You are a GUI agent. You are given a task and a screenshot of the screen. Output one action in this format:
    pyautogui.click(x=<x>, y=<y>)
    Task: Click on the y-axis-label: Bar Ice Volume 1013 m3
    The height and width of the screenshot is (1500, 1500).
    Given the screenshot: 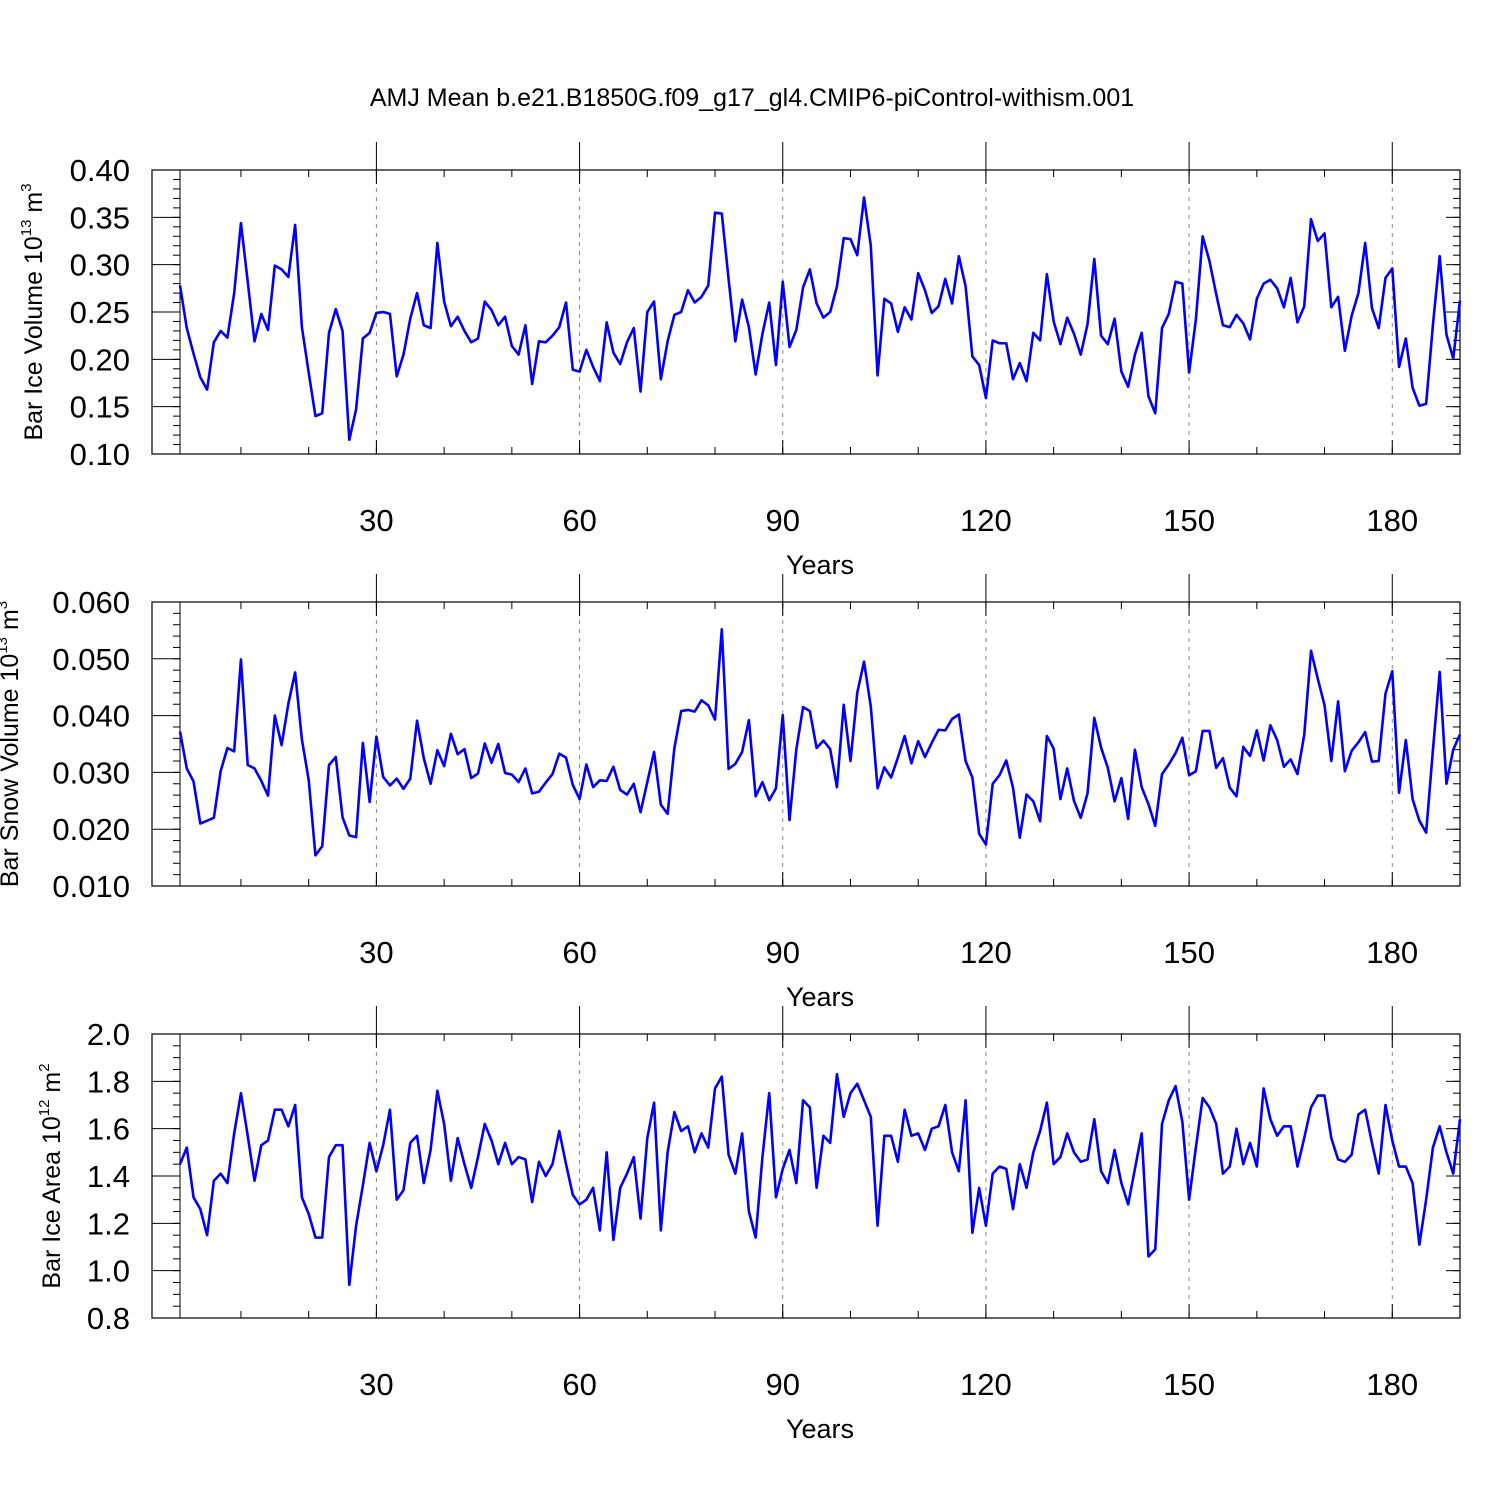 What is the action you would take?
    pyautogui.click(x=33, y=311)
    